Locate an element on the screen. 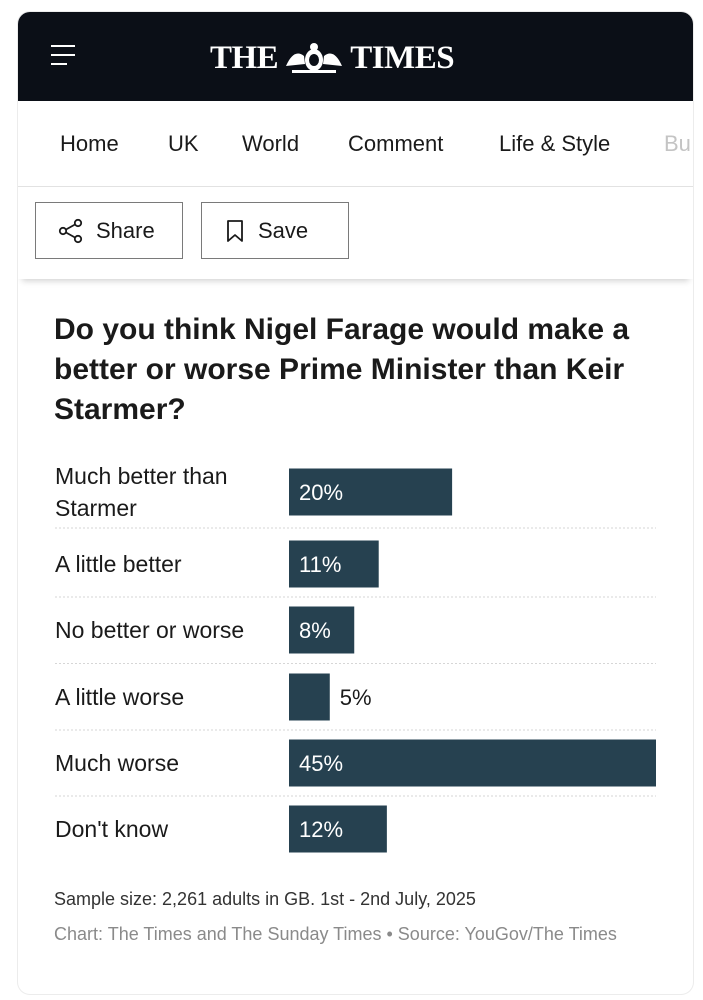  value-label: 20% is located at coordinates (321, 492).